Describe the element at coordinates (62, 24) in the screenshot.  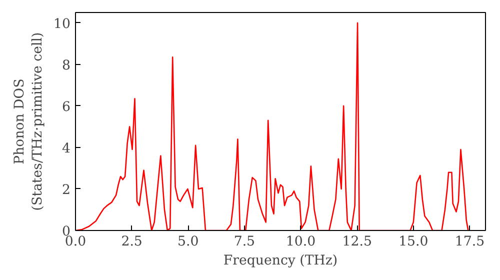
I see `y-tick-label: 10` at that location.